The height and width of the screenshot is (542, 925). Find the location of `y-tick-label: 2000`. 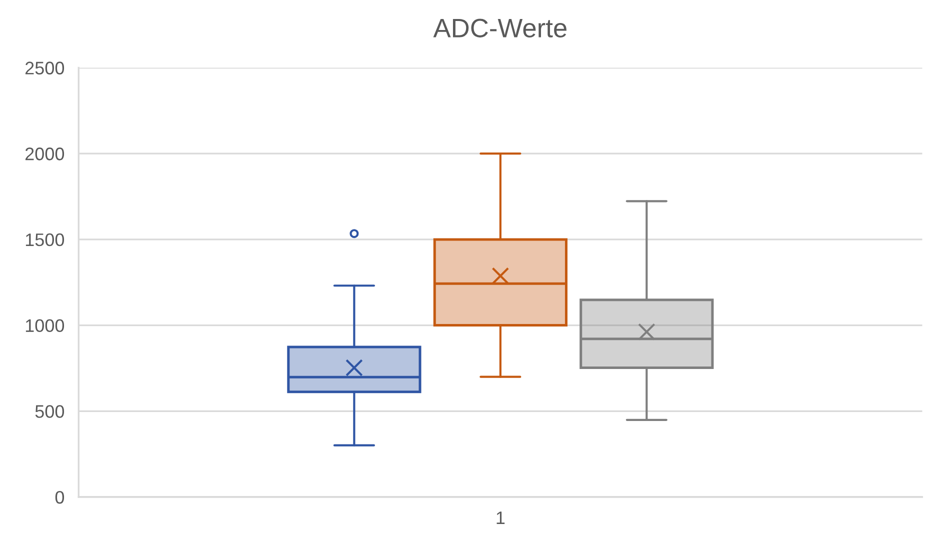

y-tick-label: 2000 is located at coordinates (44, 154).